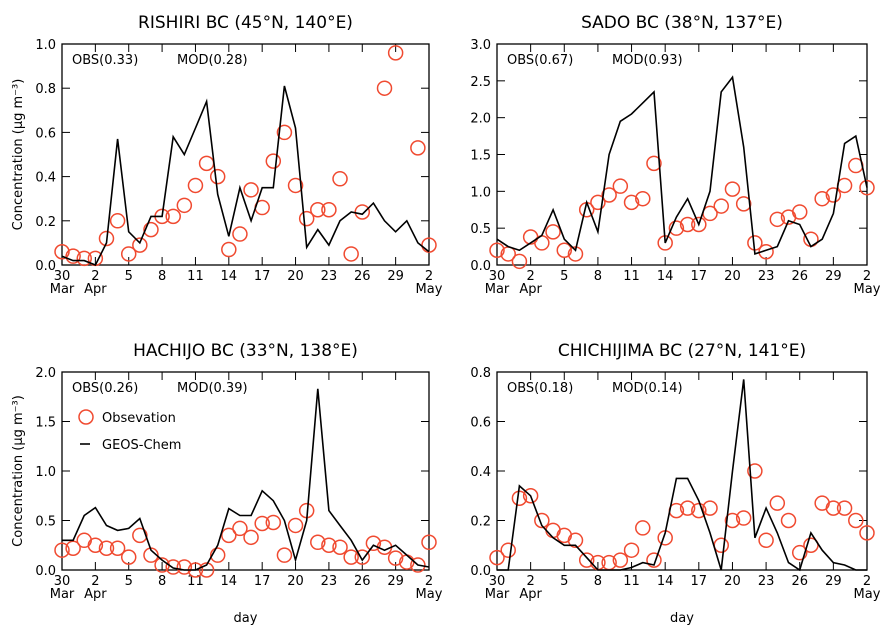 This screenshot has height=630, width=882. What do you see at coordinates (212, 388) in the screenshot?
I see `annotation: MOD(0.39)` at bounding box center [212, 388].